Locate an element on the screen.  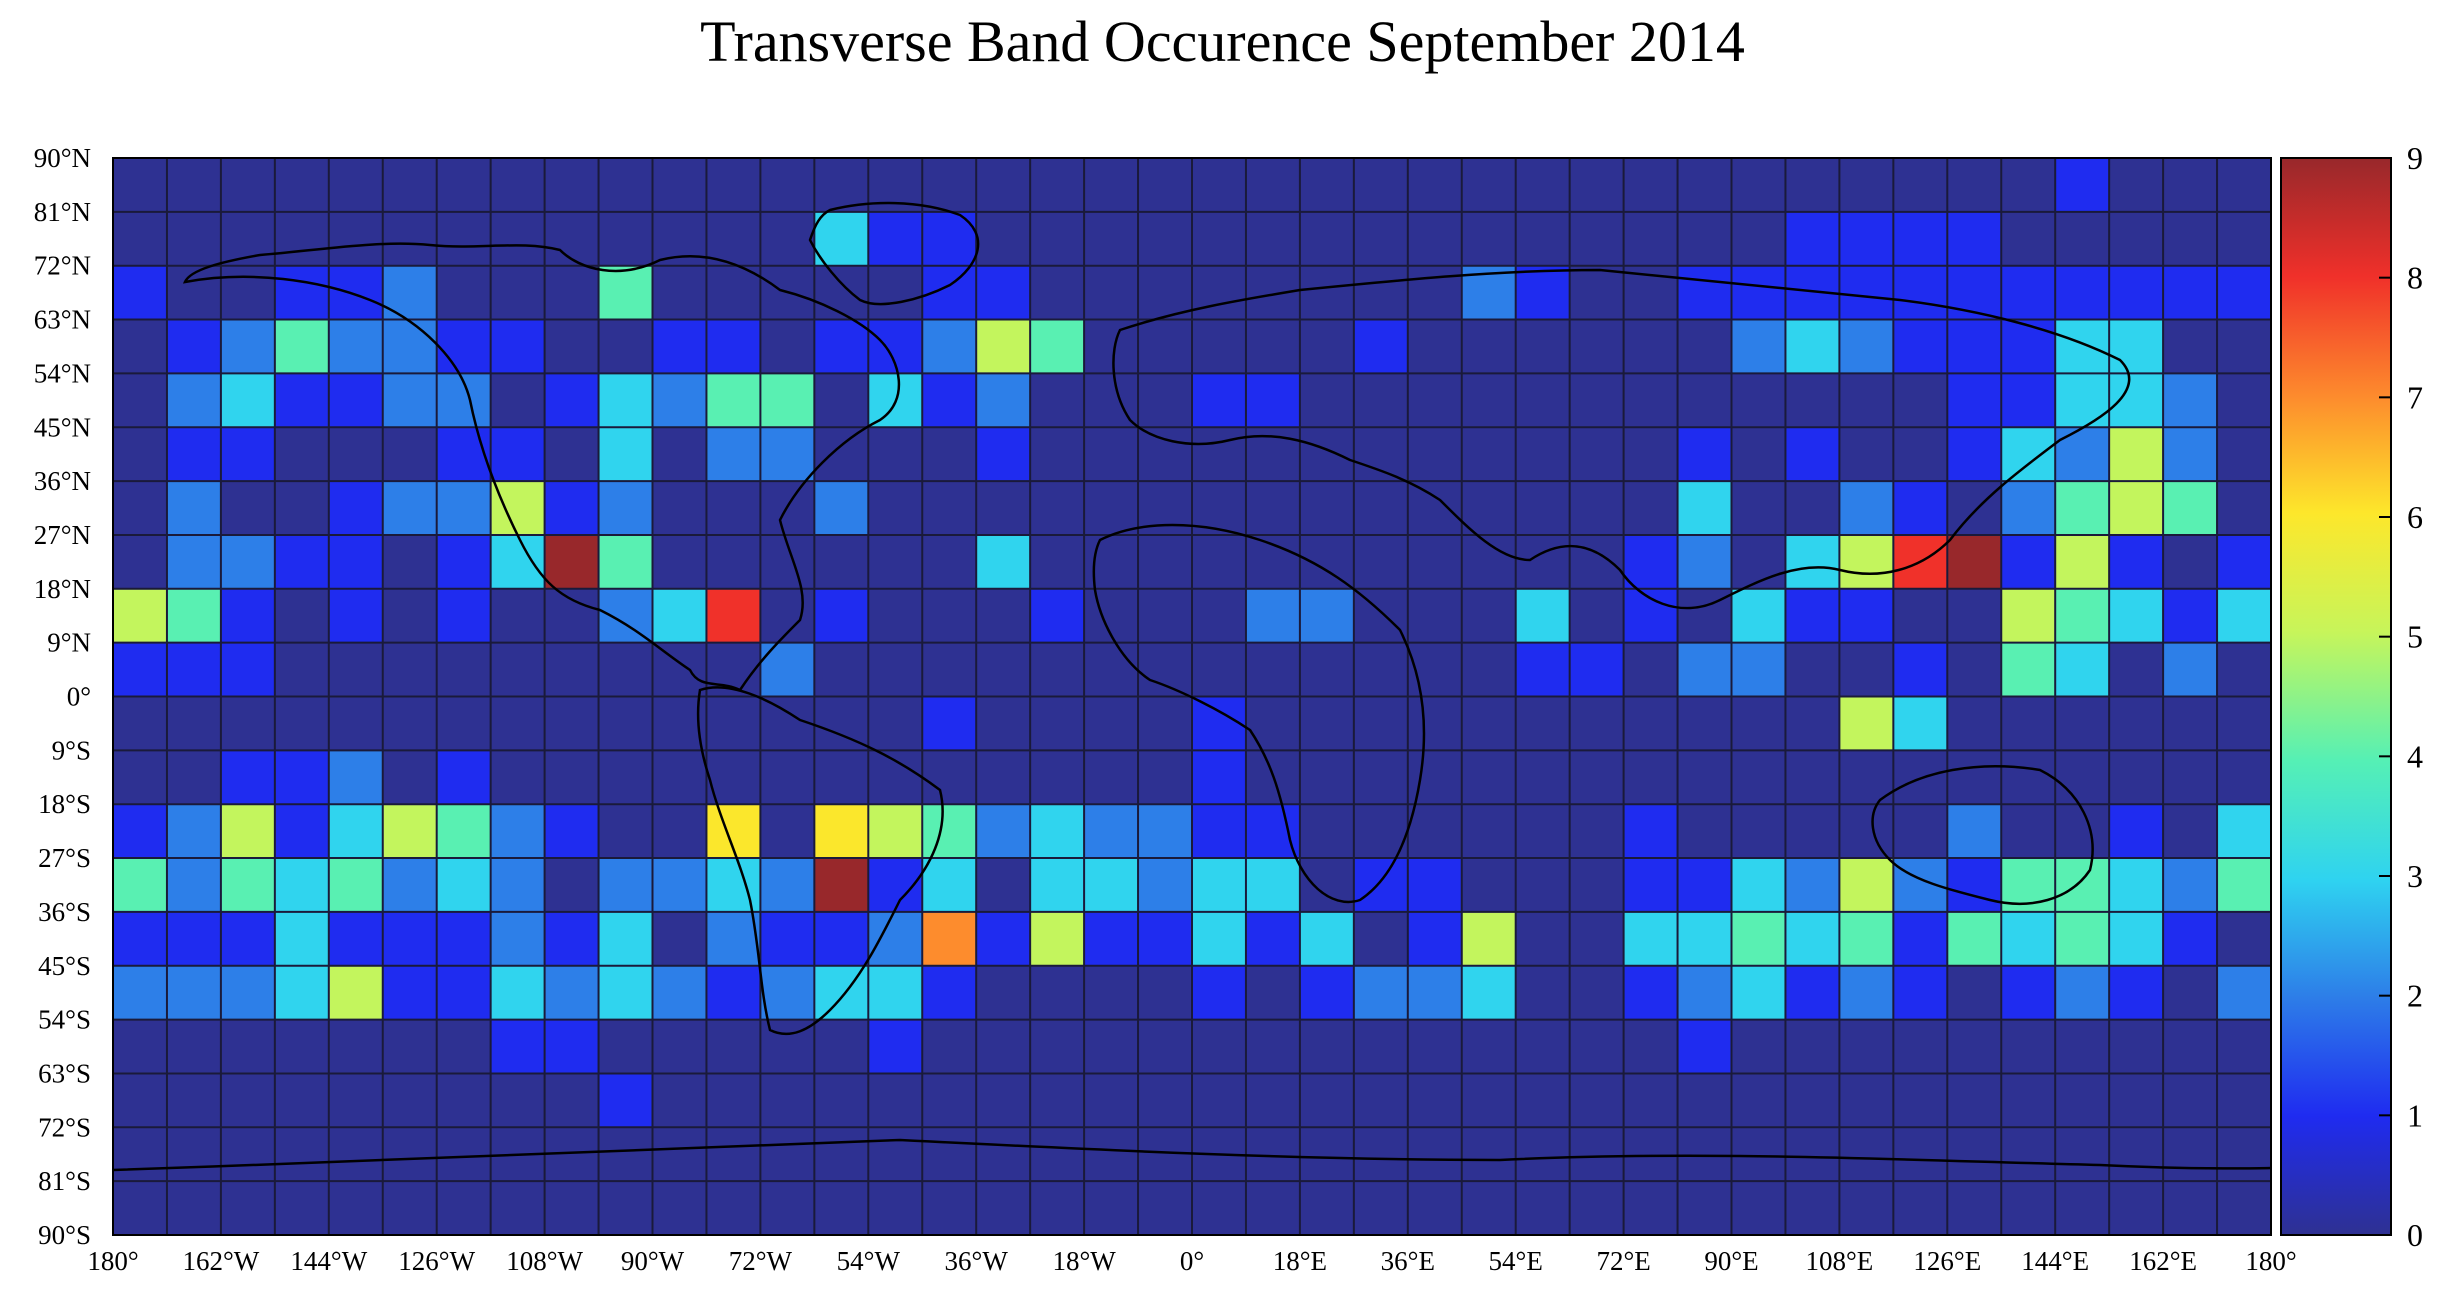
y-tick-label: 36°N is located at coordinates (62, 481).